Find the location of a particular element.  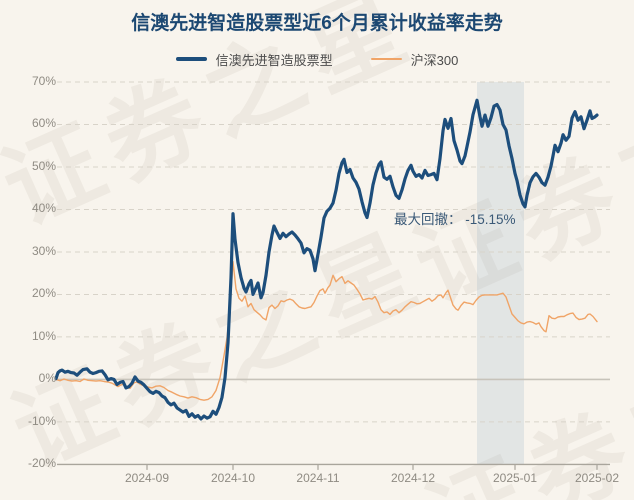

y-axis-label: 40% is located at coordinates (43, 208).